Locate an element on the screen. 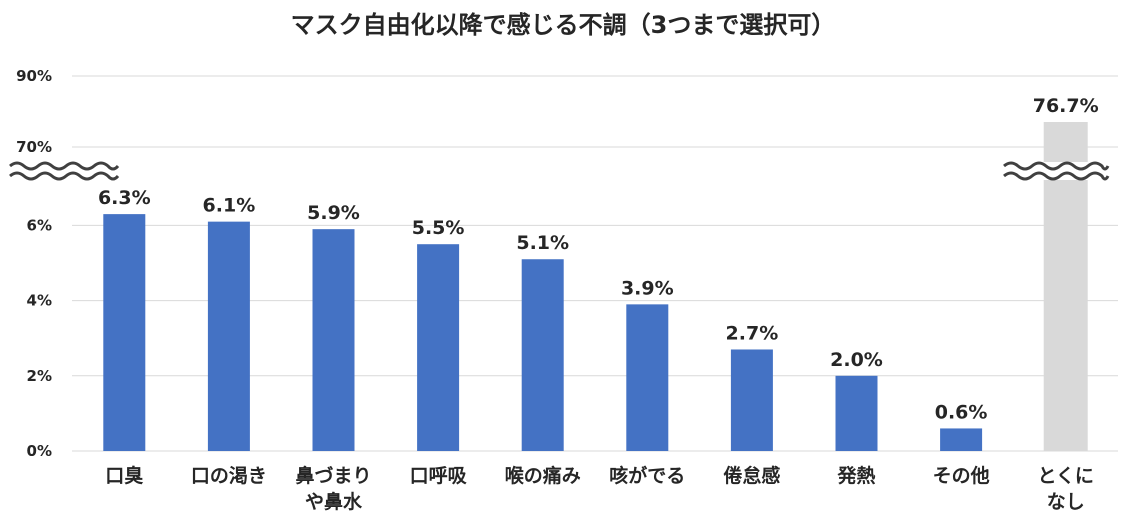 This screenshot has width=1127, height=526. x-category-label: 咳がでる is located at coordinates (647, 475).